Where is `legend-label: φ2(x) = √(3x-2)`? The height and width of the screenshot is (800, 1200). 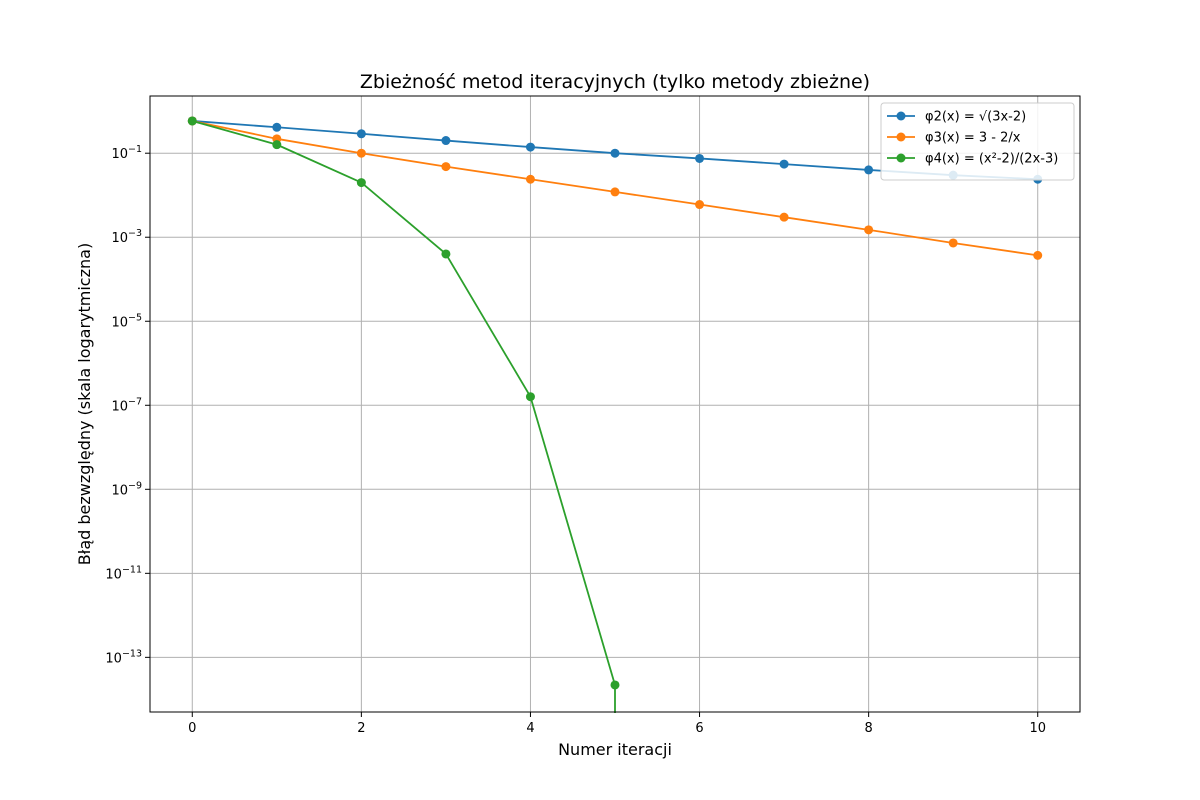 legend-label: φ2(x) = √(3x-2) is located at coordinates (975, 117).